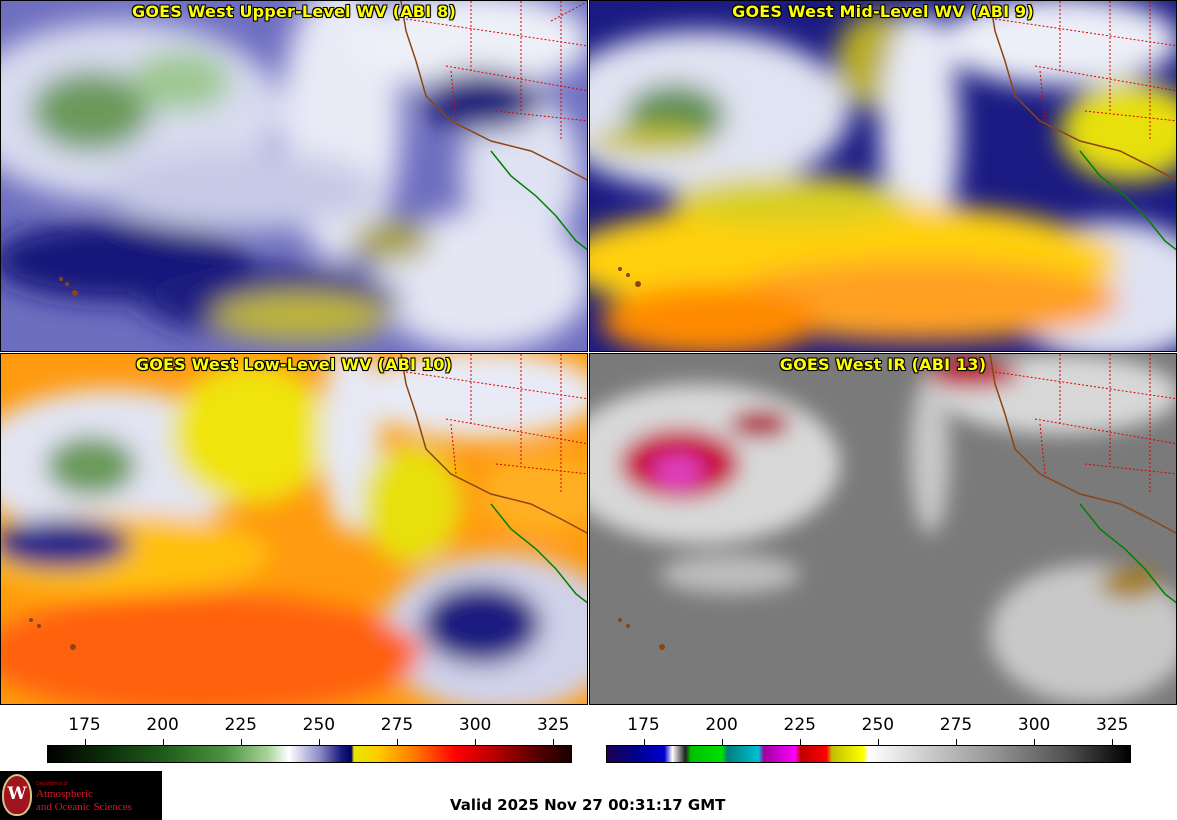 This screenshot has height=820, width=1177. What do you see at coordinates (294, 11) in the screenshot?
I see `panel-title: GOES West Upper-Level WV (ABI 8)` at bounding box center [294, 11].